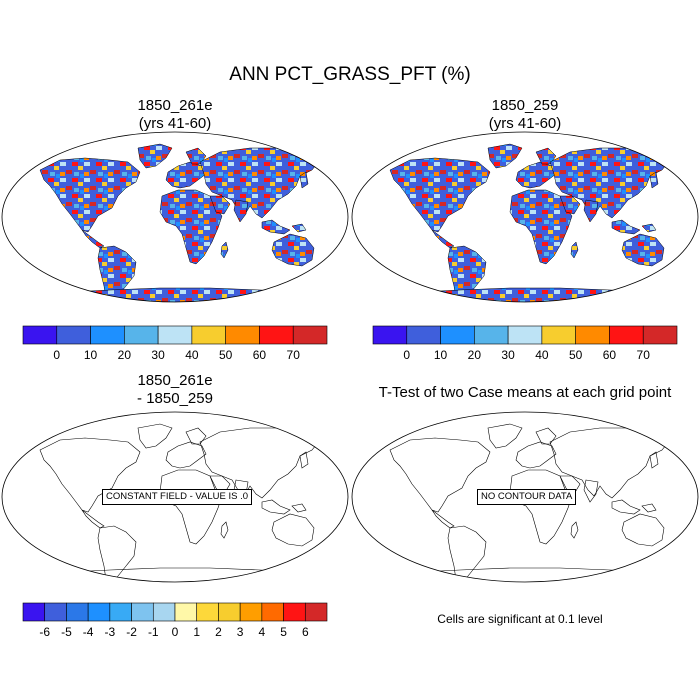 The height and width of the screenshot is (700, 700). Describe the element at coordinates (175, 380) in the screenshot. I see `panel3-title-line1: 1850_261e` at that location.